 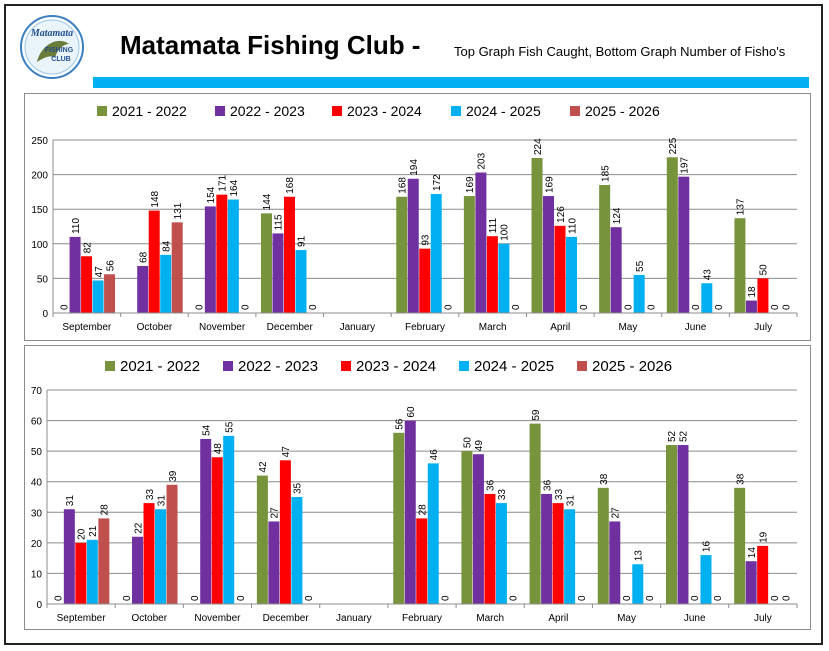 What do you see at coordinates (354, 618) in the screenshot?
I see `x-tick-label: January` at bounding box center [354, 618].